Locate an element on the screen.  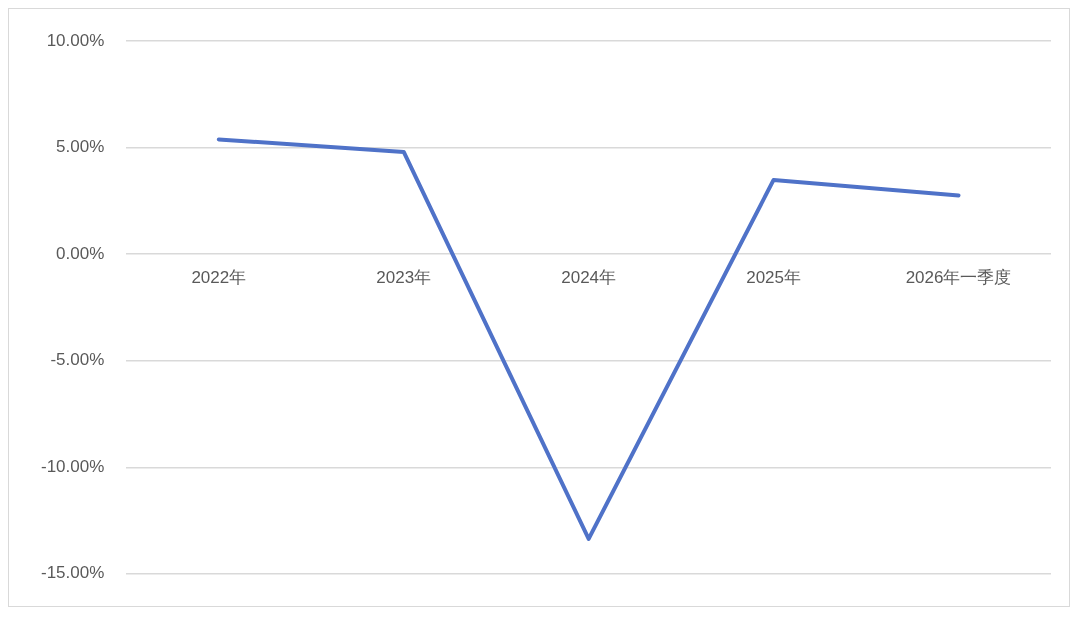
x-tick-label: 2026年一季度 is located at coordinates (958, 278).